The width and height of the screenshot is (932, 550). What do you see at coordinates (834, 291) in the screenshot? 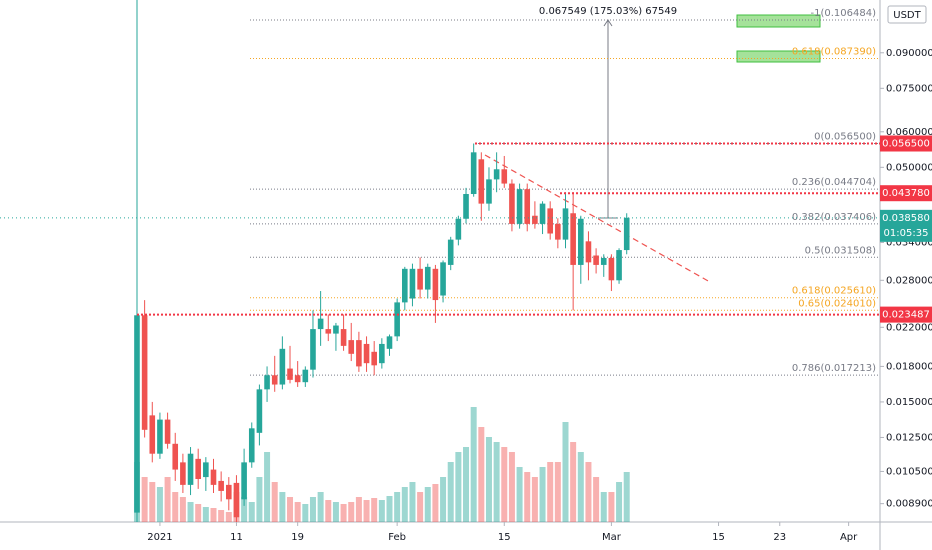
I see `fib-label: 0.618(0.025610)` at bounding box center [834, 291].